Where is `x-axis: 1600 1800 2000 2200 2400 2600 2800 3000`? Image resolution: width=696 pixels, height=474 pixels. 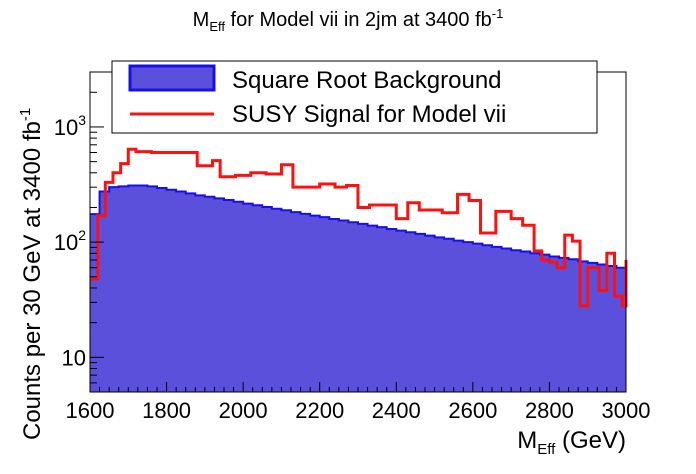
x-axis: 1600 1800 2000 2200 2400 2600 2800 3000 is located at coordinates (358, 402).